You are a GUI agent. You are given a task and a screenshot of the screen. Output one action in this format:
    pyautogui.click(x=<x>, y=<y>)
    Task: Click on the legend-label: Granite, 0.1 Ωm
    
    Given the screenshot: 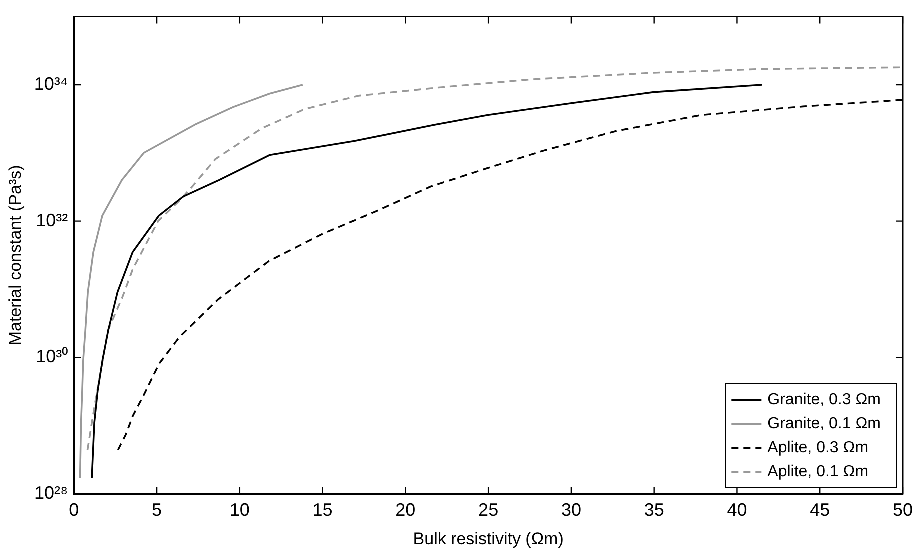 What is the action you would take?
    pyautogui.click(x=824, y=423)
    